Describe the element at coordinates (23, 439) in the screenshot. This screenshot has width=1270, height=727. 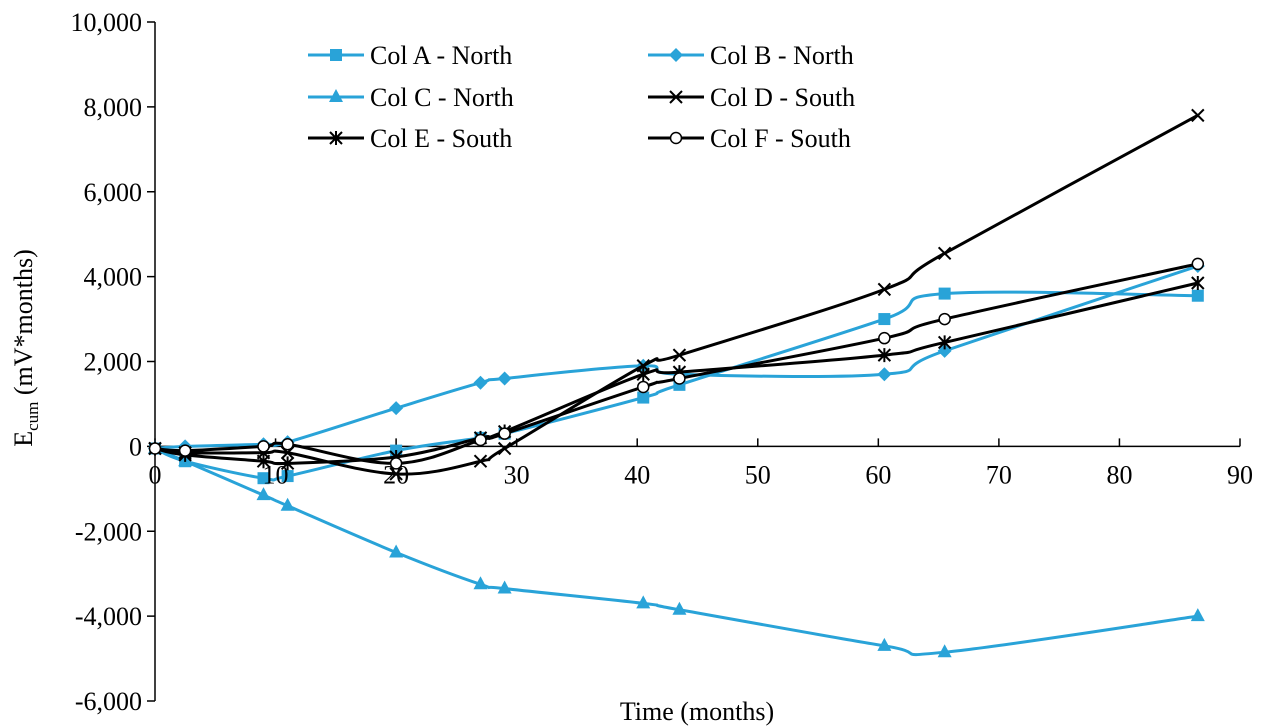
I see `y-axis-title-base: E` at that location.